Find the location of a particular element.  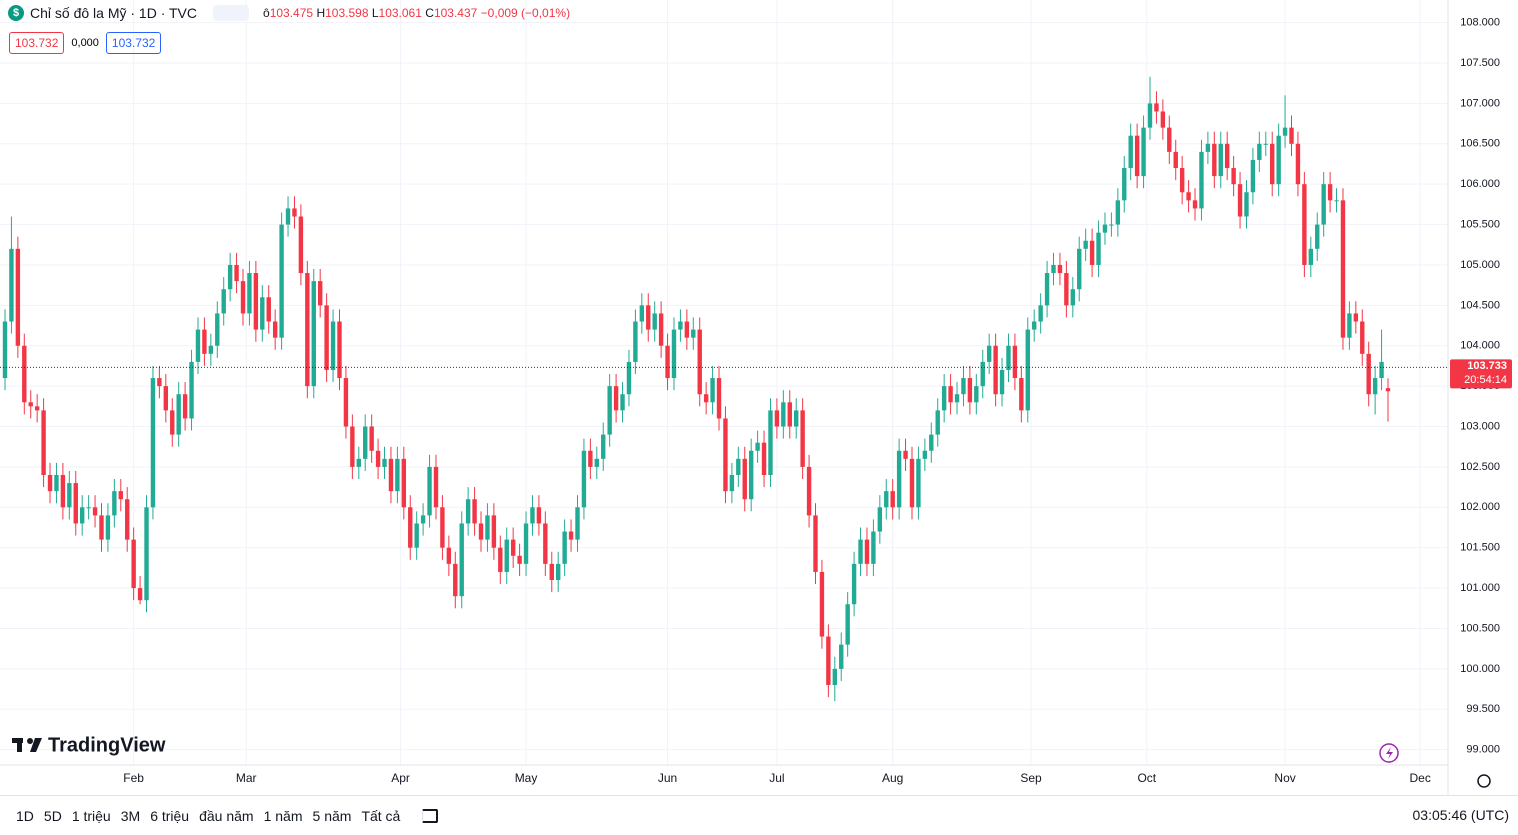

bid: 103.732 is located at coordinates (37, 43).